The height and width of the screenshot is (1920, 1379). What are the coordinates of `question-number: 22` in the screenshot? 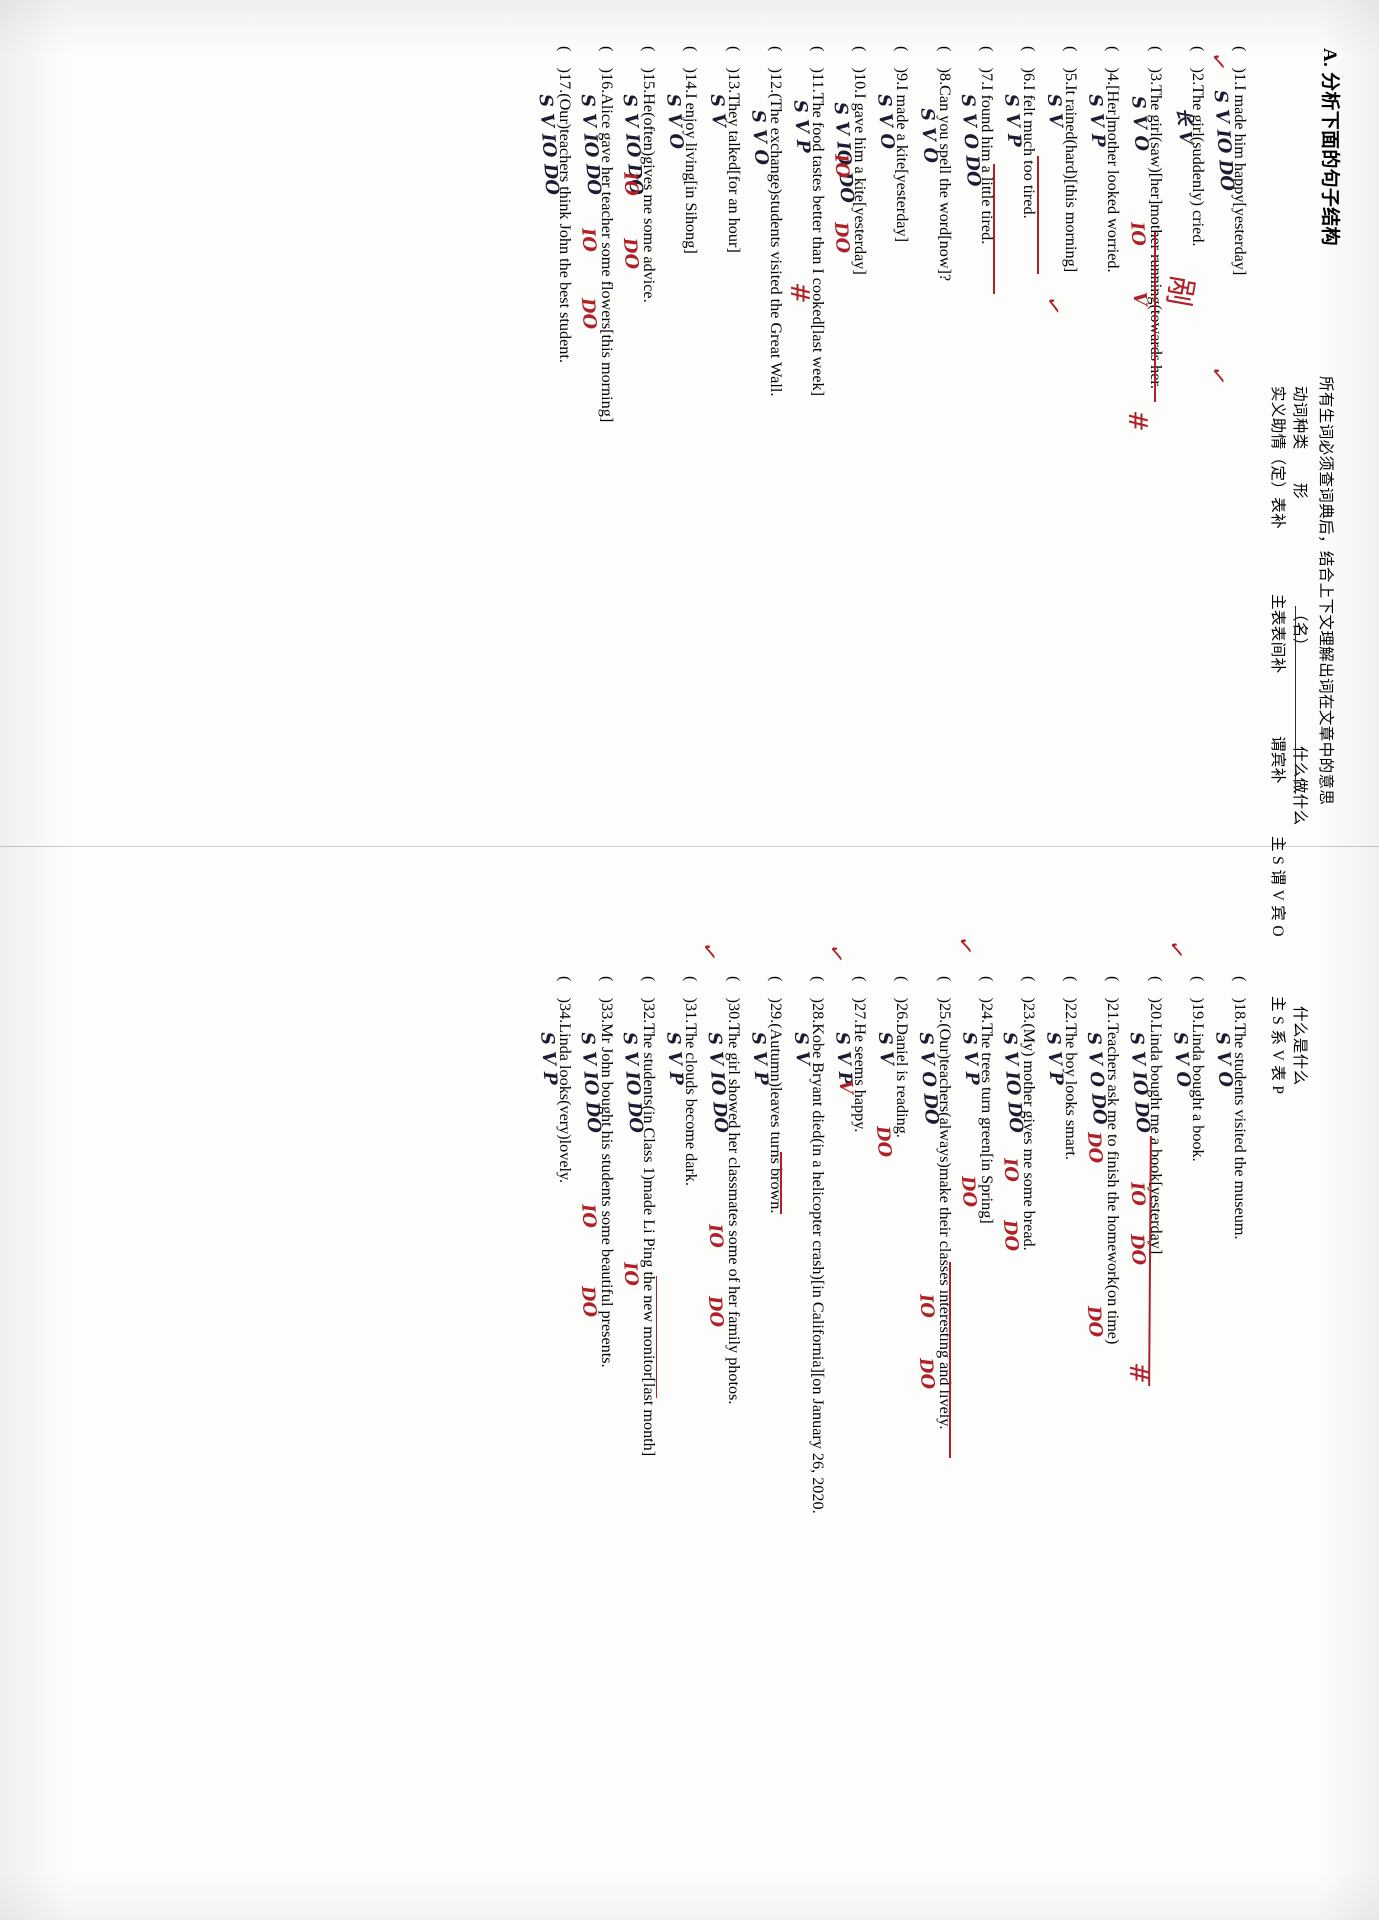 It's located at (1071, 1011).